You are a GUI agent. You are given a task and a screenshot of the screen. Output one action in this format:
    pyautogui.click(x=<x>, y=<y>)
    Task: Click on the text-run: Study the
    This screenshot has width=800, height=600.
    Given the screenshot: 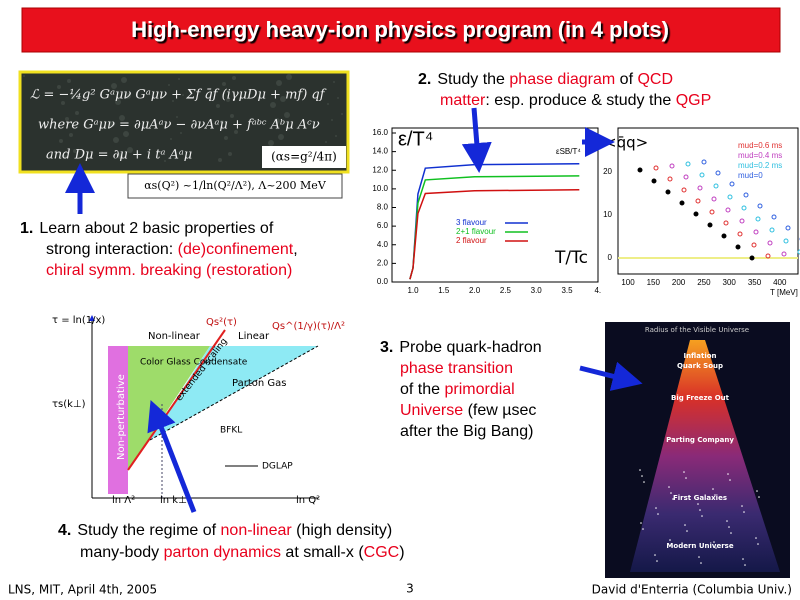 What is the action you would take?
    pyautogui.click(x=473, y=79)
    